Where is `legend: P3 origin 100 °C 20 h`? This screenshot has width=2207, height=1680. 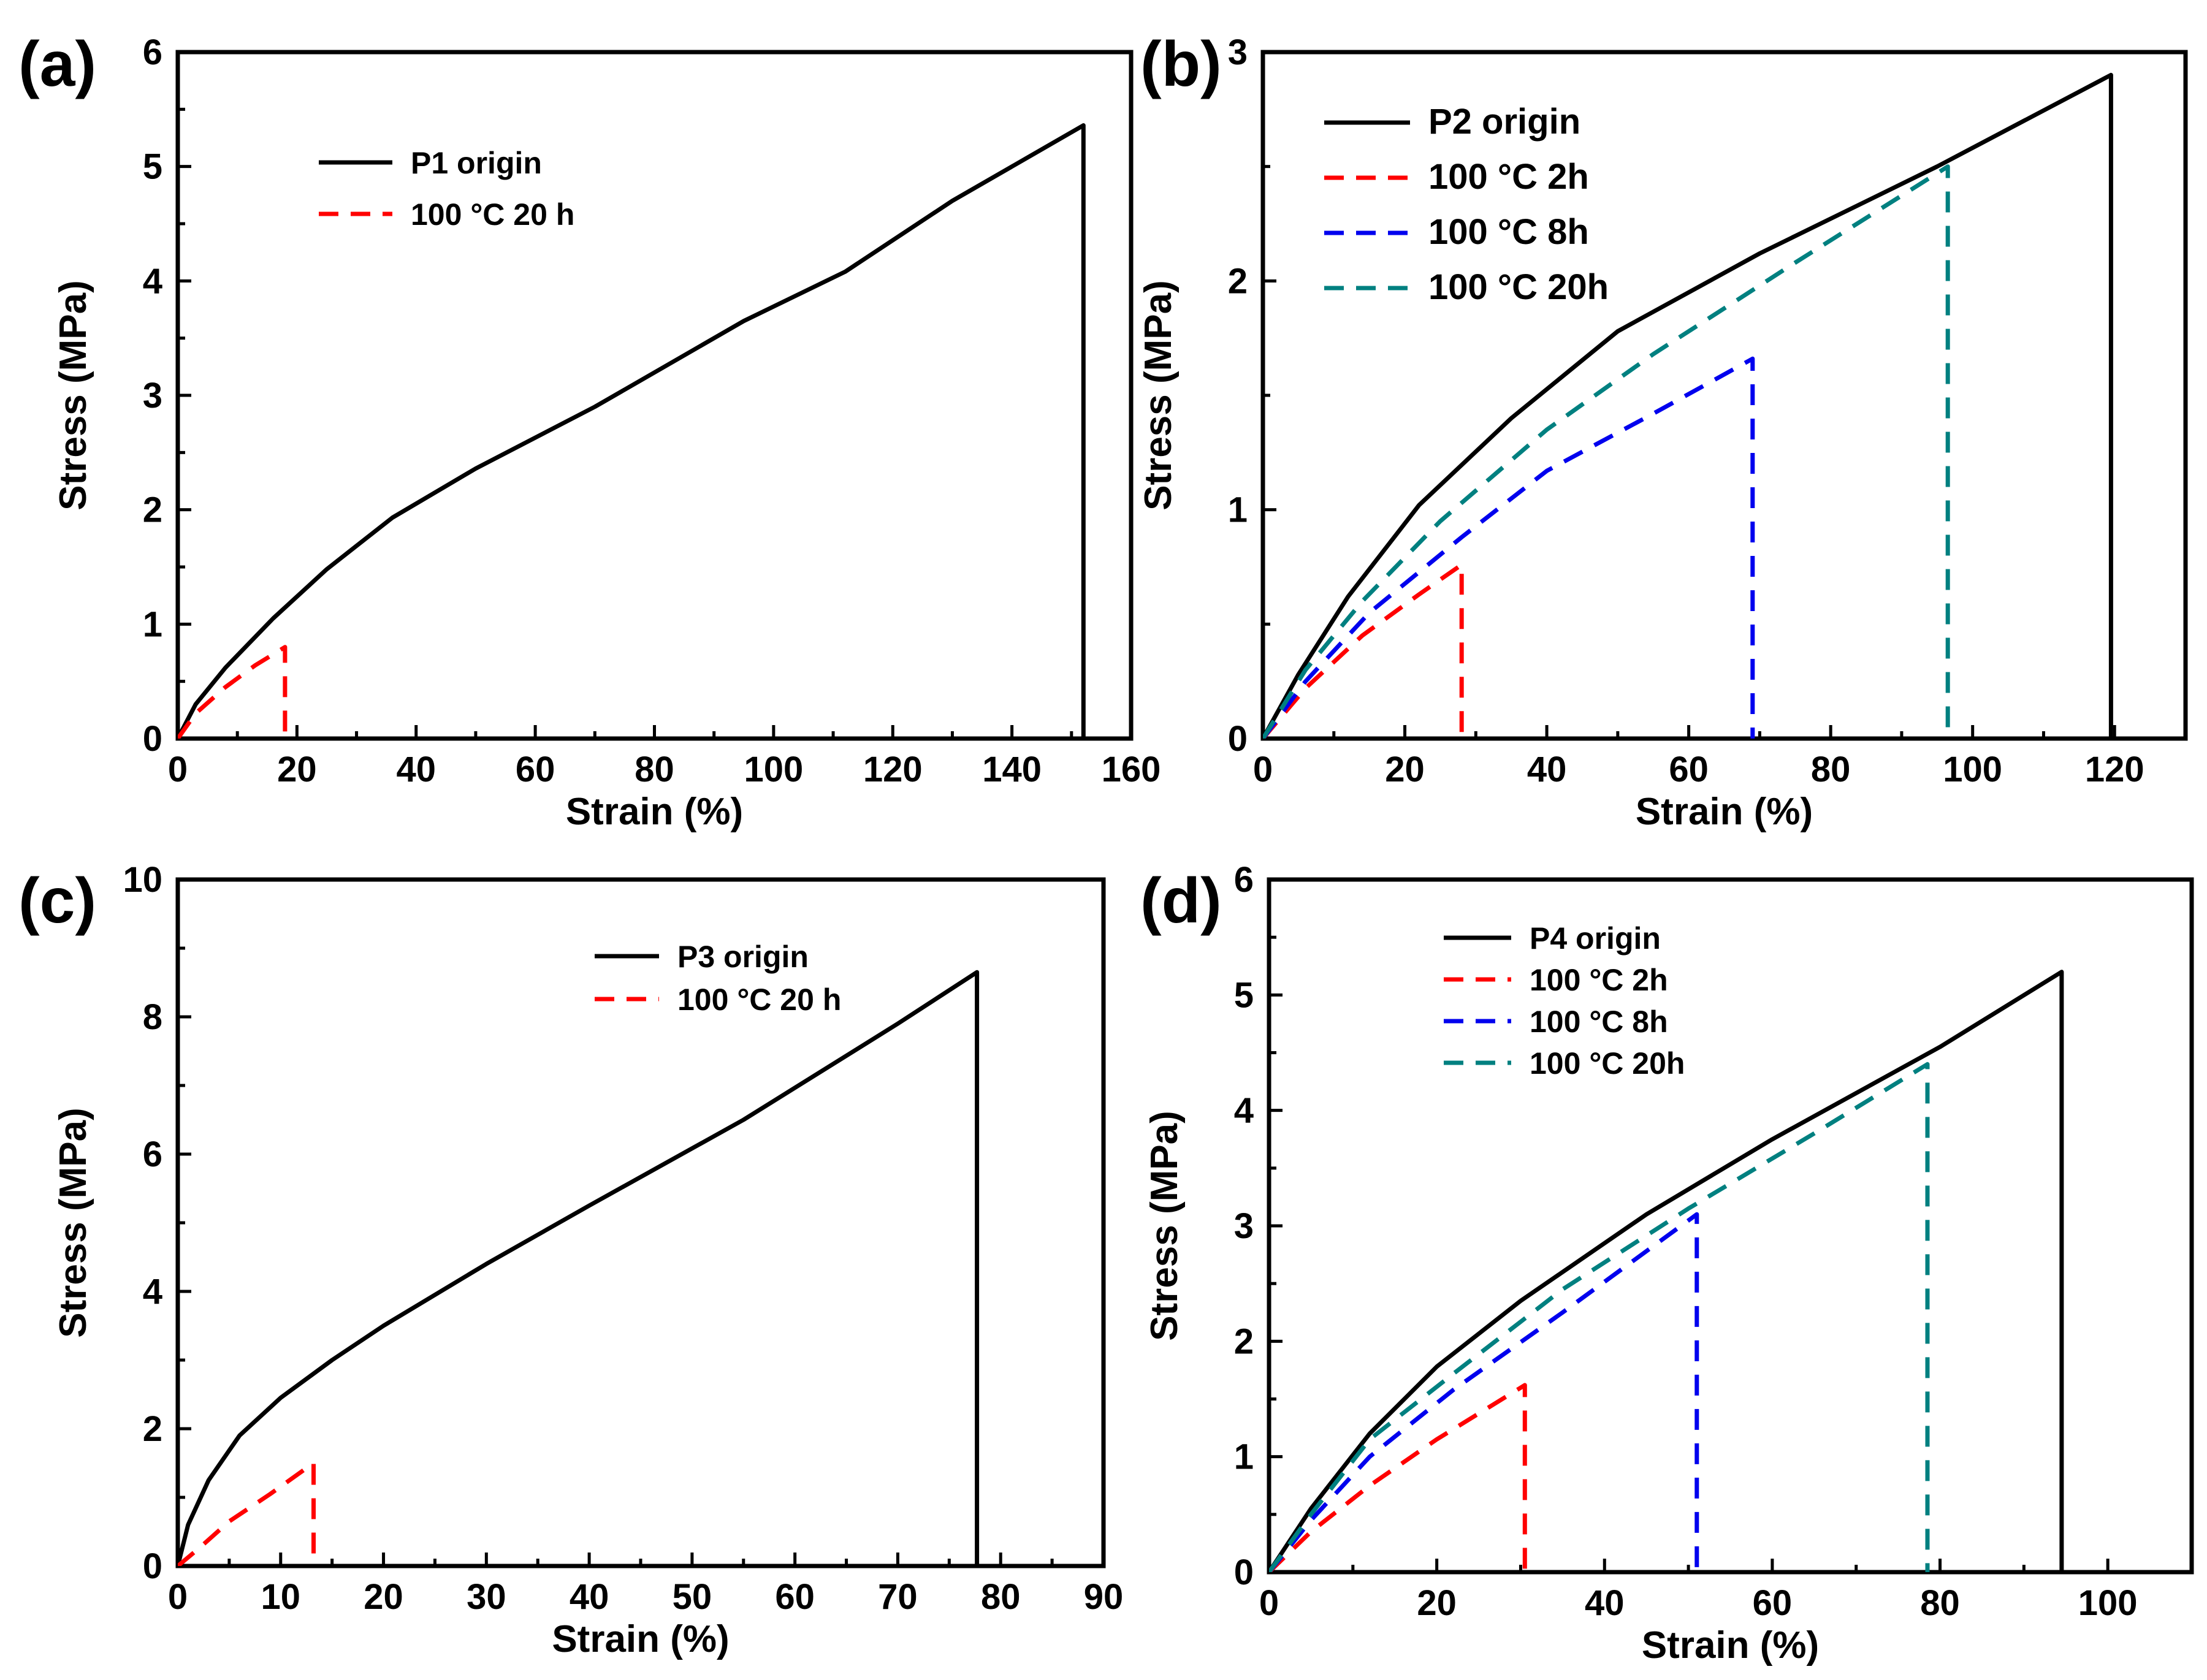 legend: P3 origin 100 °C 20 h is located at coordinates (718, 978).